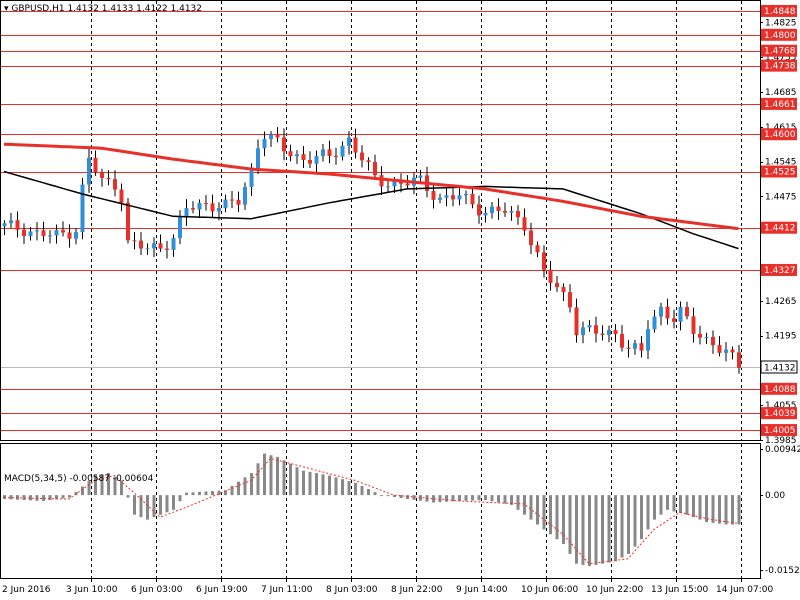 This screenshot has height=600, width=800. What do you see at coordinates (779, 34) in the screenshot?
I see `level-tag-1.4800: 1.4800` at bounding box center [779, 34].